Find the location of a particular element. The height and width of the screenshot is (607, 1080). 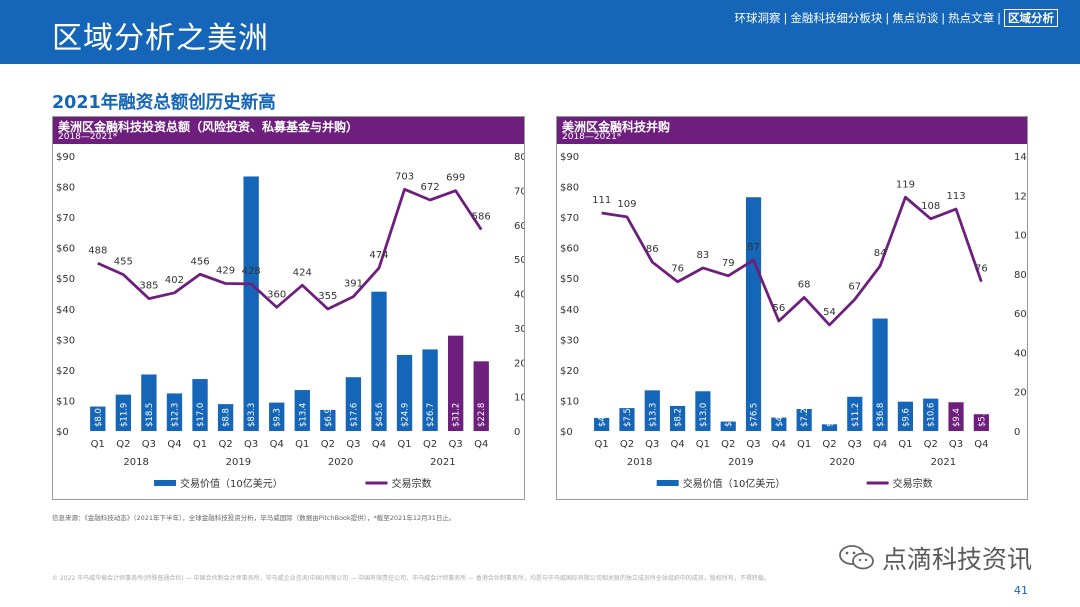

line-value-label: 424 is located at coordinates (302, 272).